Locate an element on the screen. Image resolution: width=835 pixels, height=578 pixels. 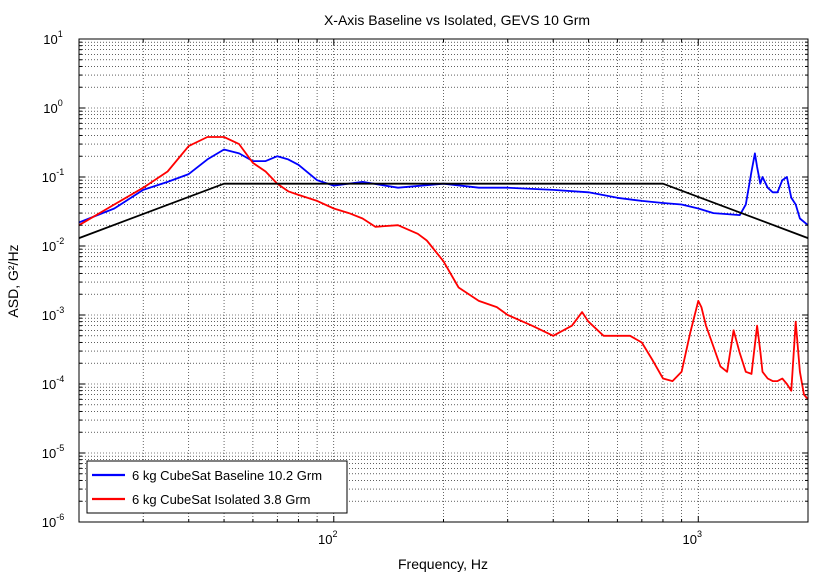
tick-label: 10⁻² is located at coordinates (53, 245).